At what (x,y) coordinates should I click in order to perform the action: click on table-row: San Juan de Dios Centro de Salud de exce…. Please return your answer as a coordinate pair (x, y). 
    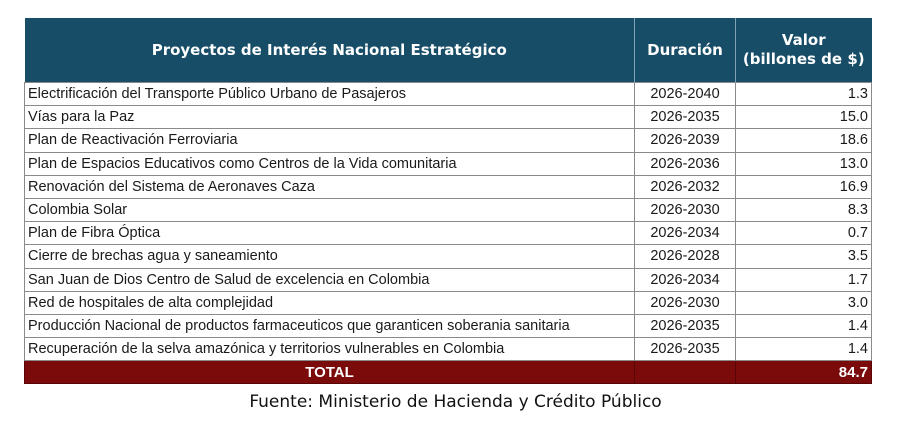
    Looking at the image, I should click on (448, 279).